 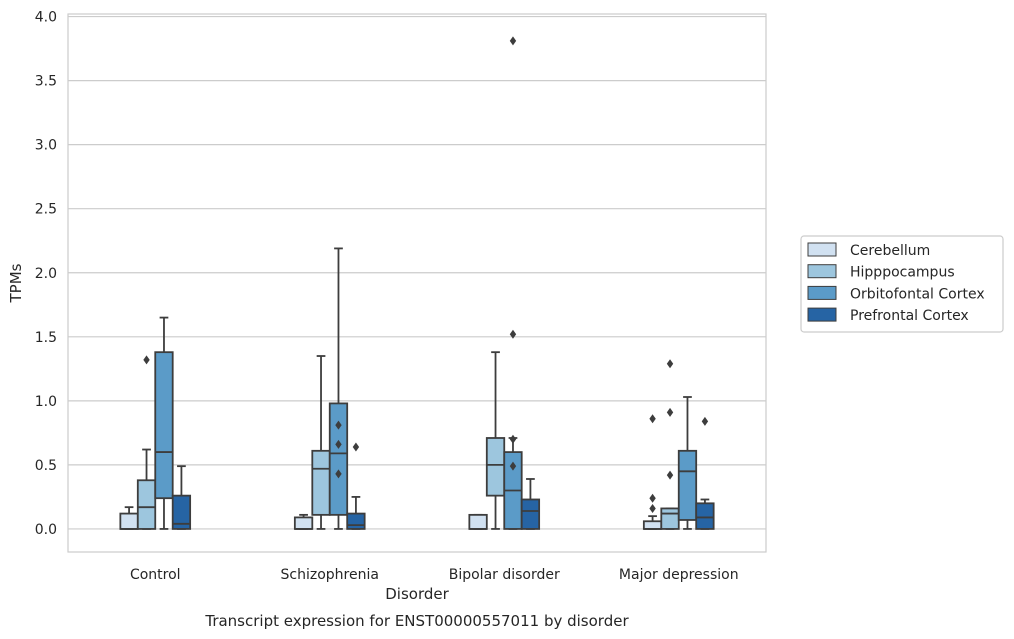 What do you see at coordinates (909, 316) in the screenshot?
I see `legend-label: Prefrontal Cortex` at bounding box center [909, 316].